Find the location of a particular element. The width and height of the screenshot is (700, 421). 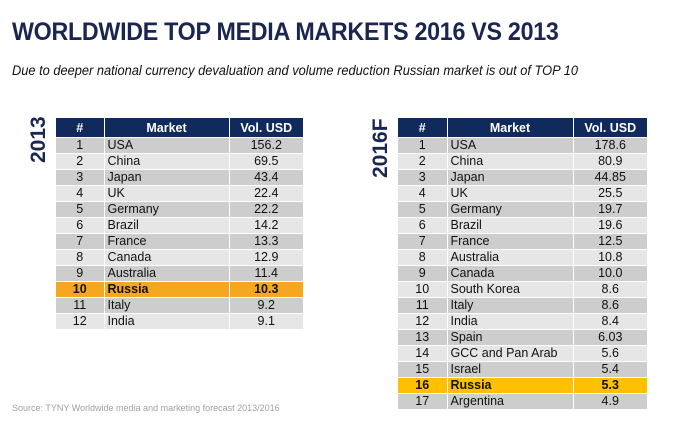

market-cell: India is located at coordinates (510, 321).